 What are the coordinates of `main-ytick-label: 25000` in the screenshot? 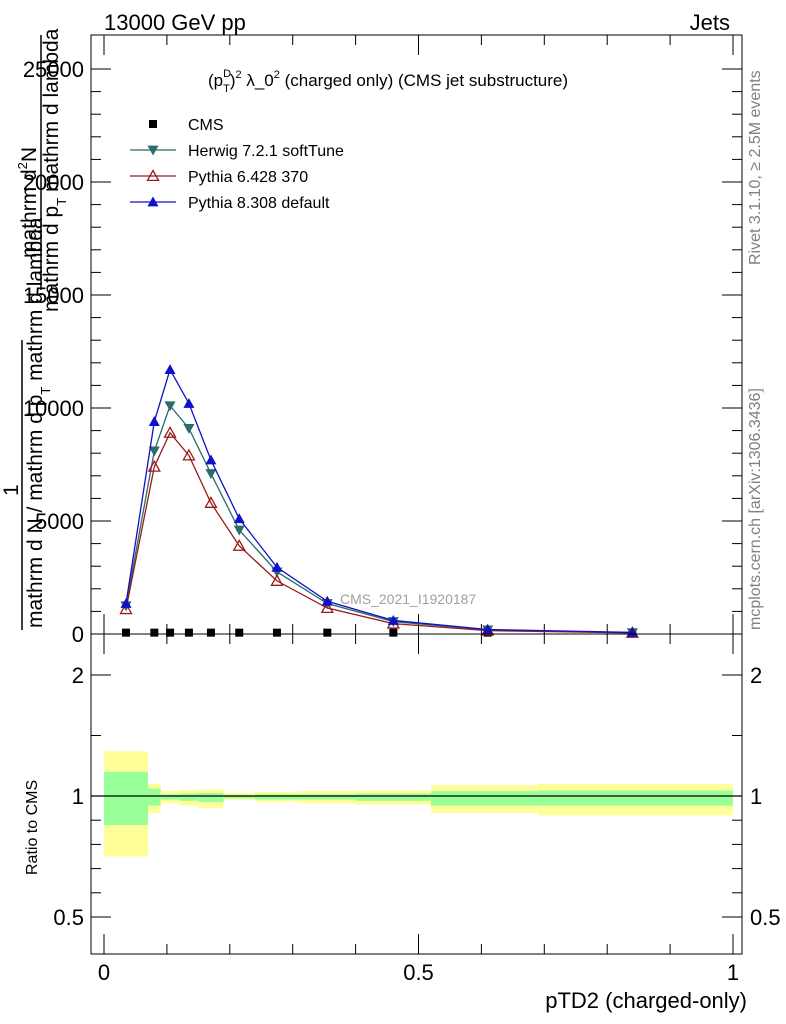 It's located at (53, 69).